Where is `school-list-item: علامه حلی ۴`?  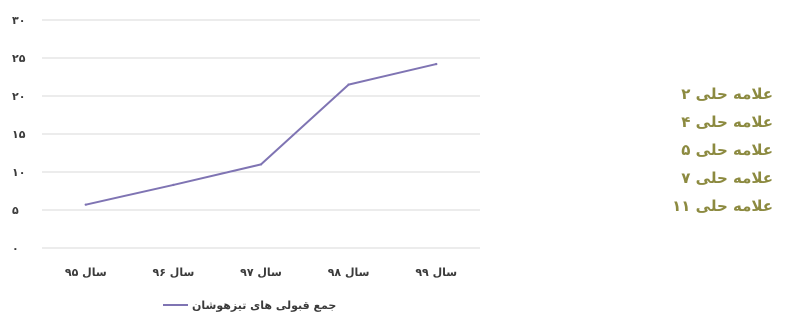 school-list-item: علامه حلی ۴ is located at coordinates (727, 122).